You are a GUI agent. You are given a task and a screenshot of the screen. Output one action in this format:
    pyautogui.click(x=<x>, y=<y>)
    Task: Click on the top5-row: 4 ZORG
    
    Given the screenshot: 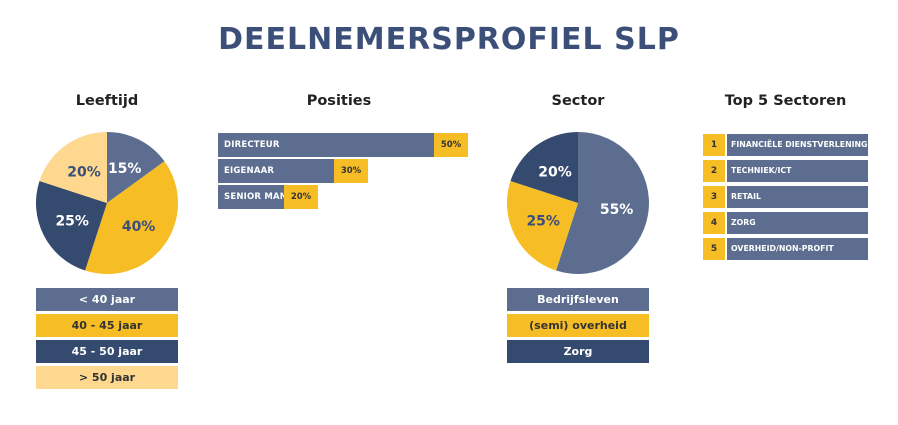 What is the action you would take?
    pyautogui.click(x=785, y=223)
    